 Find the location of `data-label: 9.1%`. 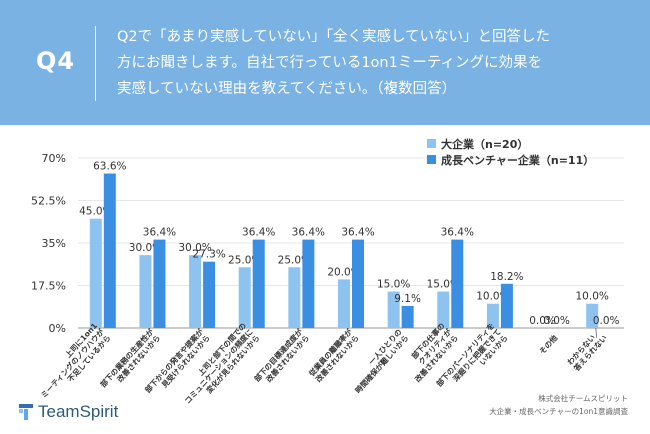

data-label: 9.1% is located at coordinates (407, 299).